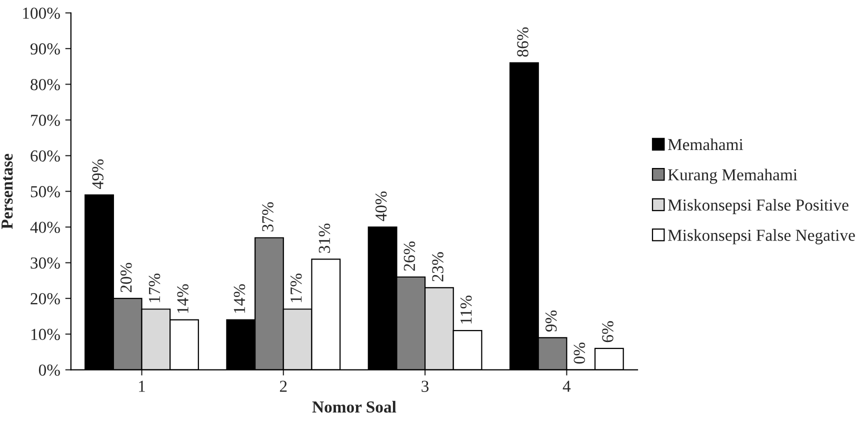 Image resolution: width=865 pixels, height=430 pixels. What do you see at coordinates (45, 298) in the screenshot?
I see `y-tick-label: 20%` at bounding box center [45, 298].